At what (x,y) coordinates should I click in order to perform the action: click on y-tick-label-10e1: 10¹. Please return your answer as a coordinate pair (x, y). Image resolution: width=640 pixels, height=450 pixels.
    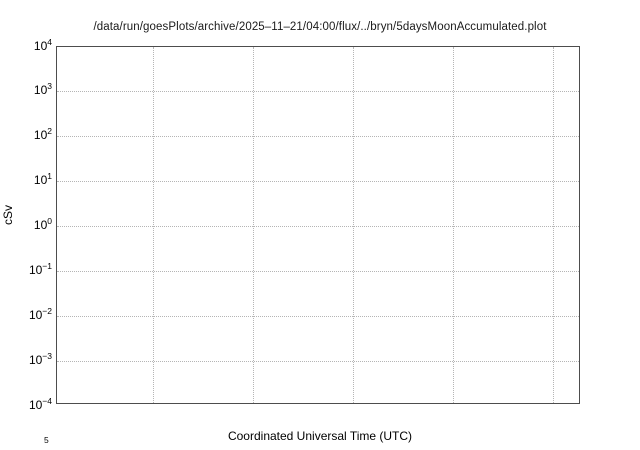
    Looking at the image, I should click on (42, 179).